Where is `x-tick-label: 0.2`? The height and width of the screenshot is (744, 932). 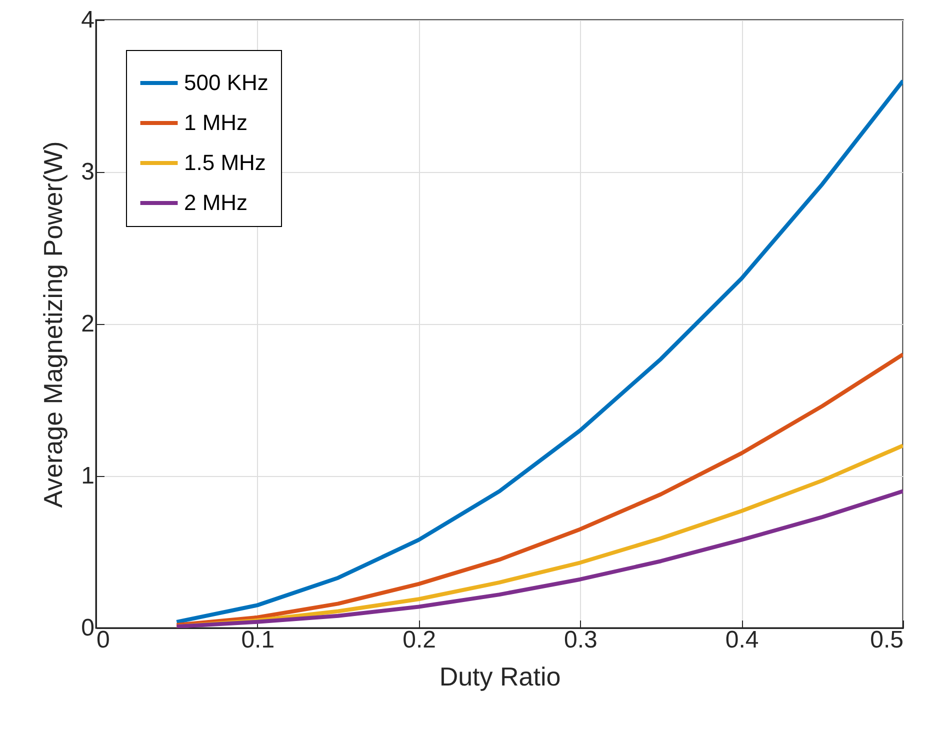
x-tick-label: 0.2 is located at coordinates (419, 640).